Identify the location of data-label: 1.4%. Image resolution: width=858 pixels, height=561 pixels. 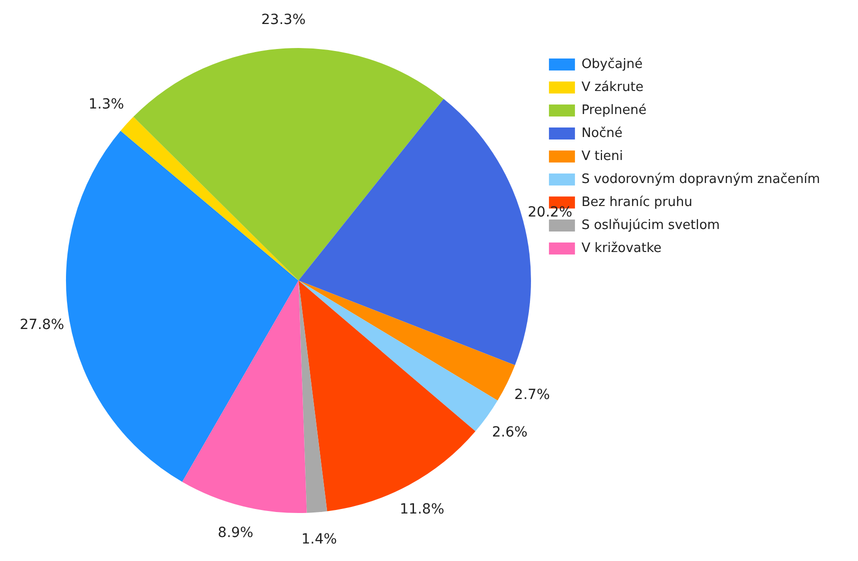
(319, 540).